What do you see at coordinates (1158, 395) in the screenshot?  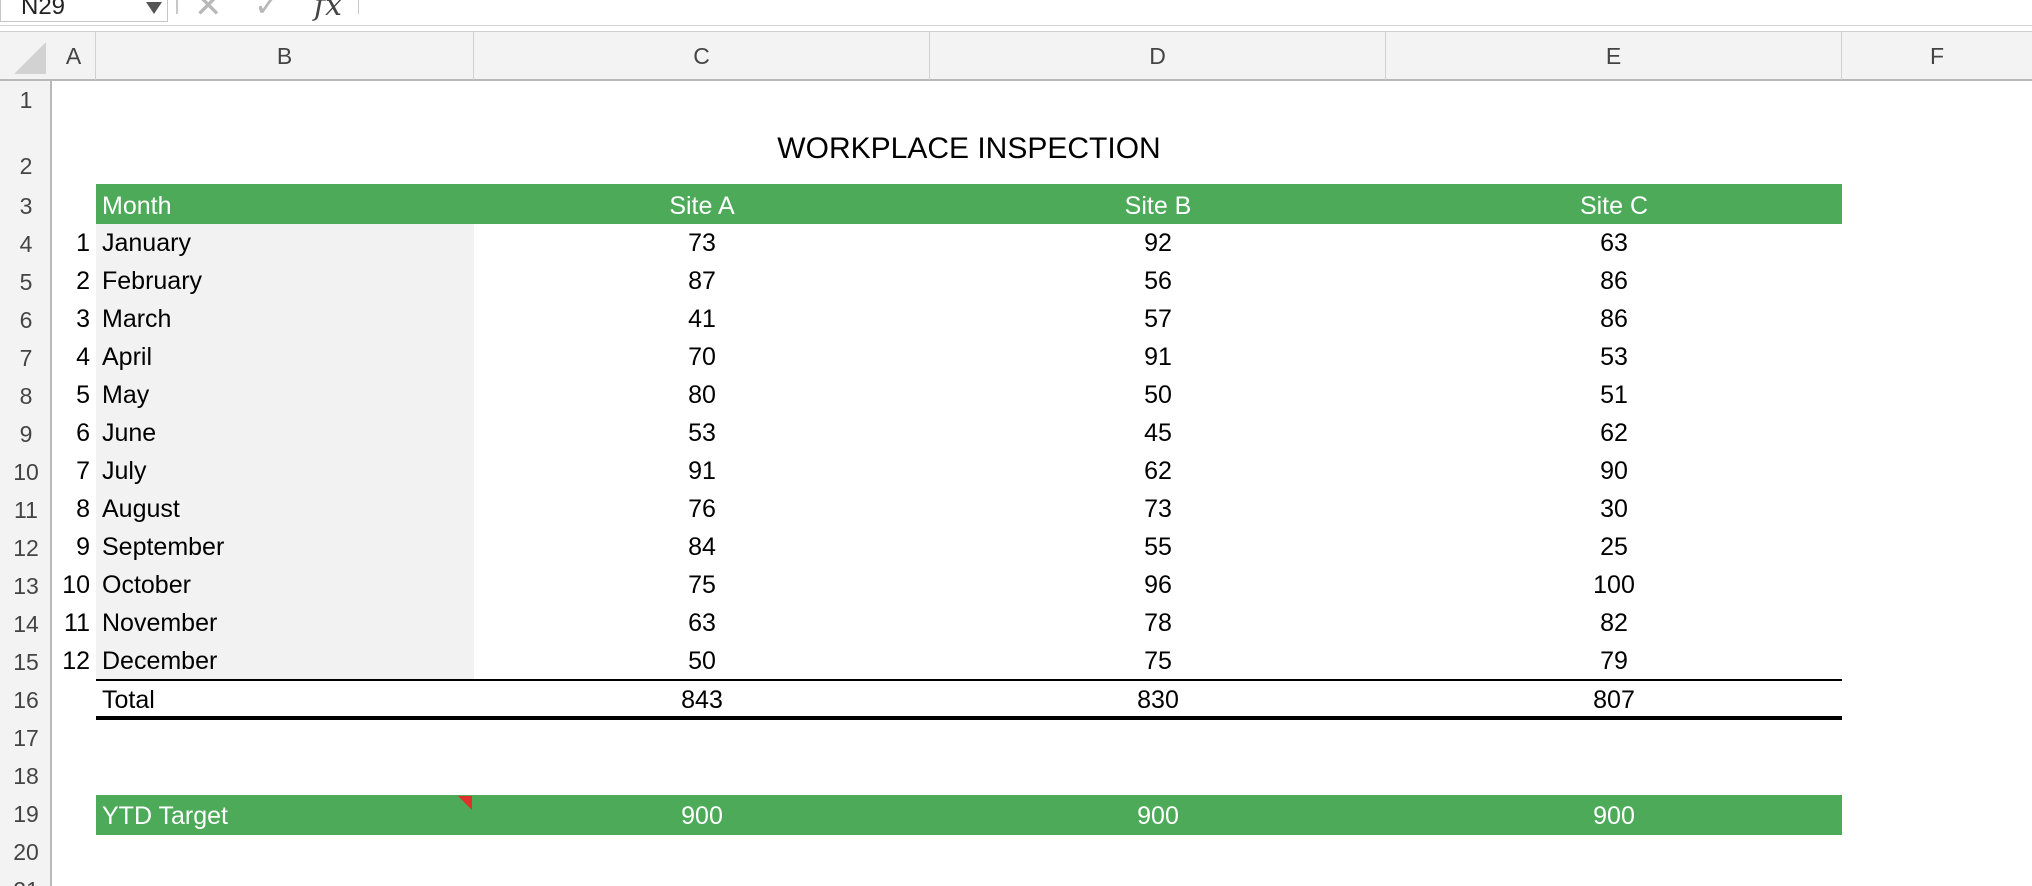 I see `site-b-cell: 50` at bounding box center [1158, 395].